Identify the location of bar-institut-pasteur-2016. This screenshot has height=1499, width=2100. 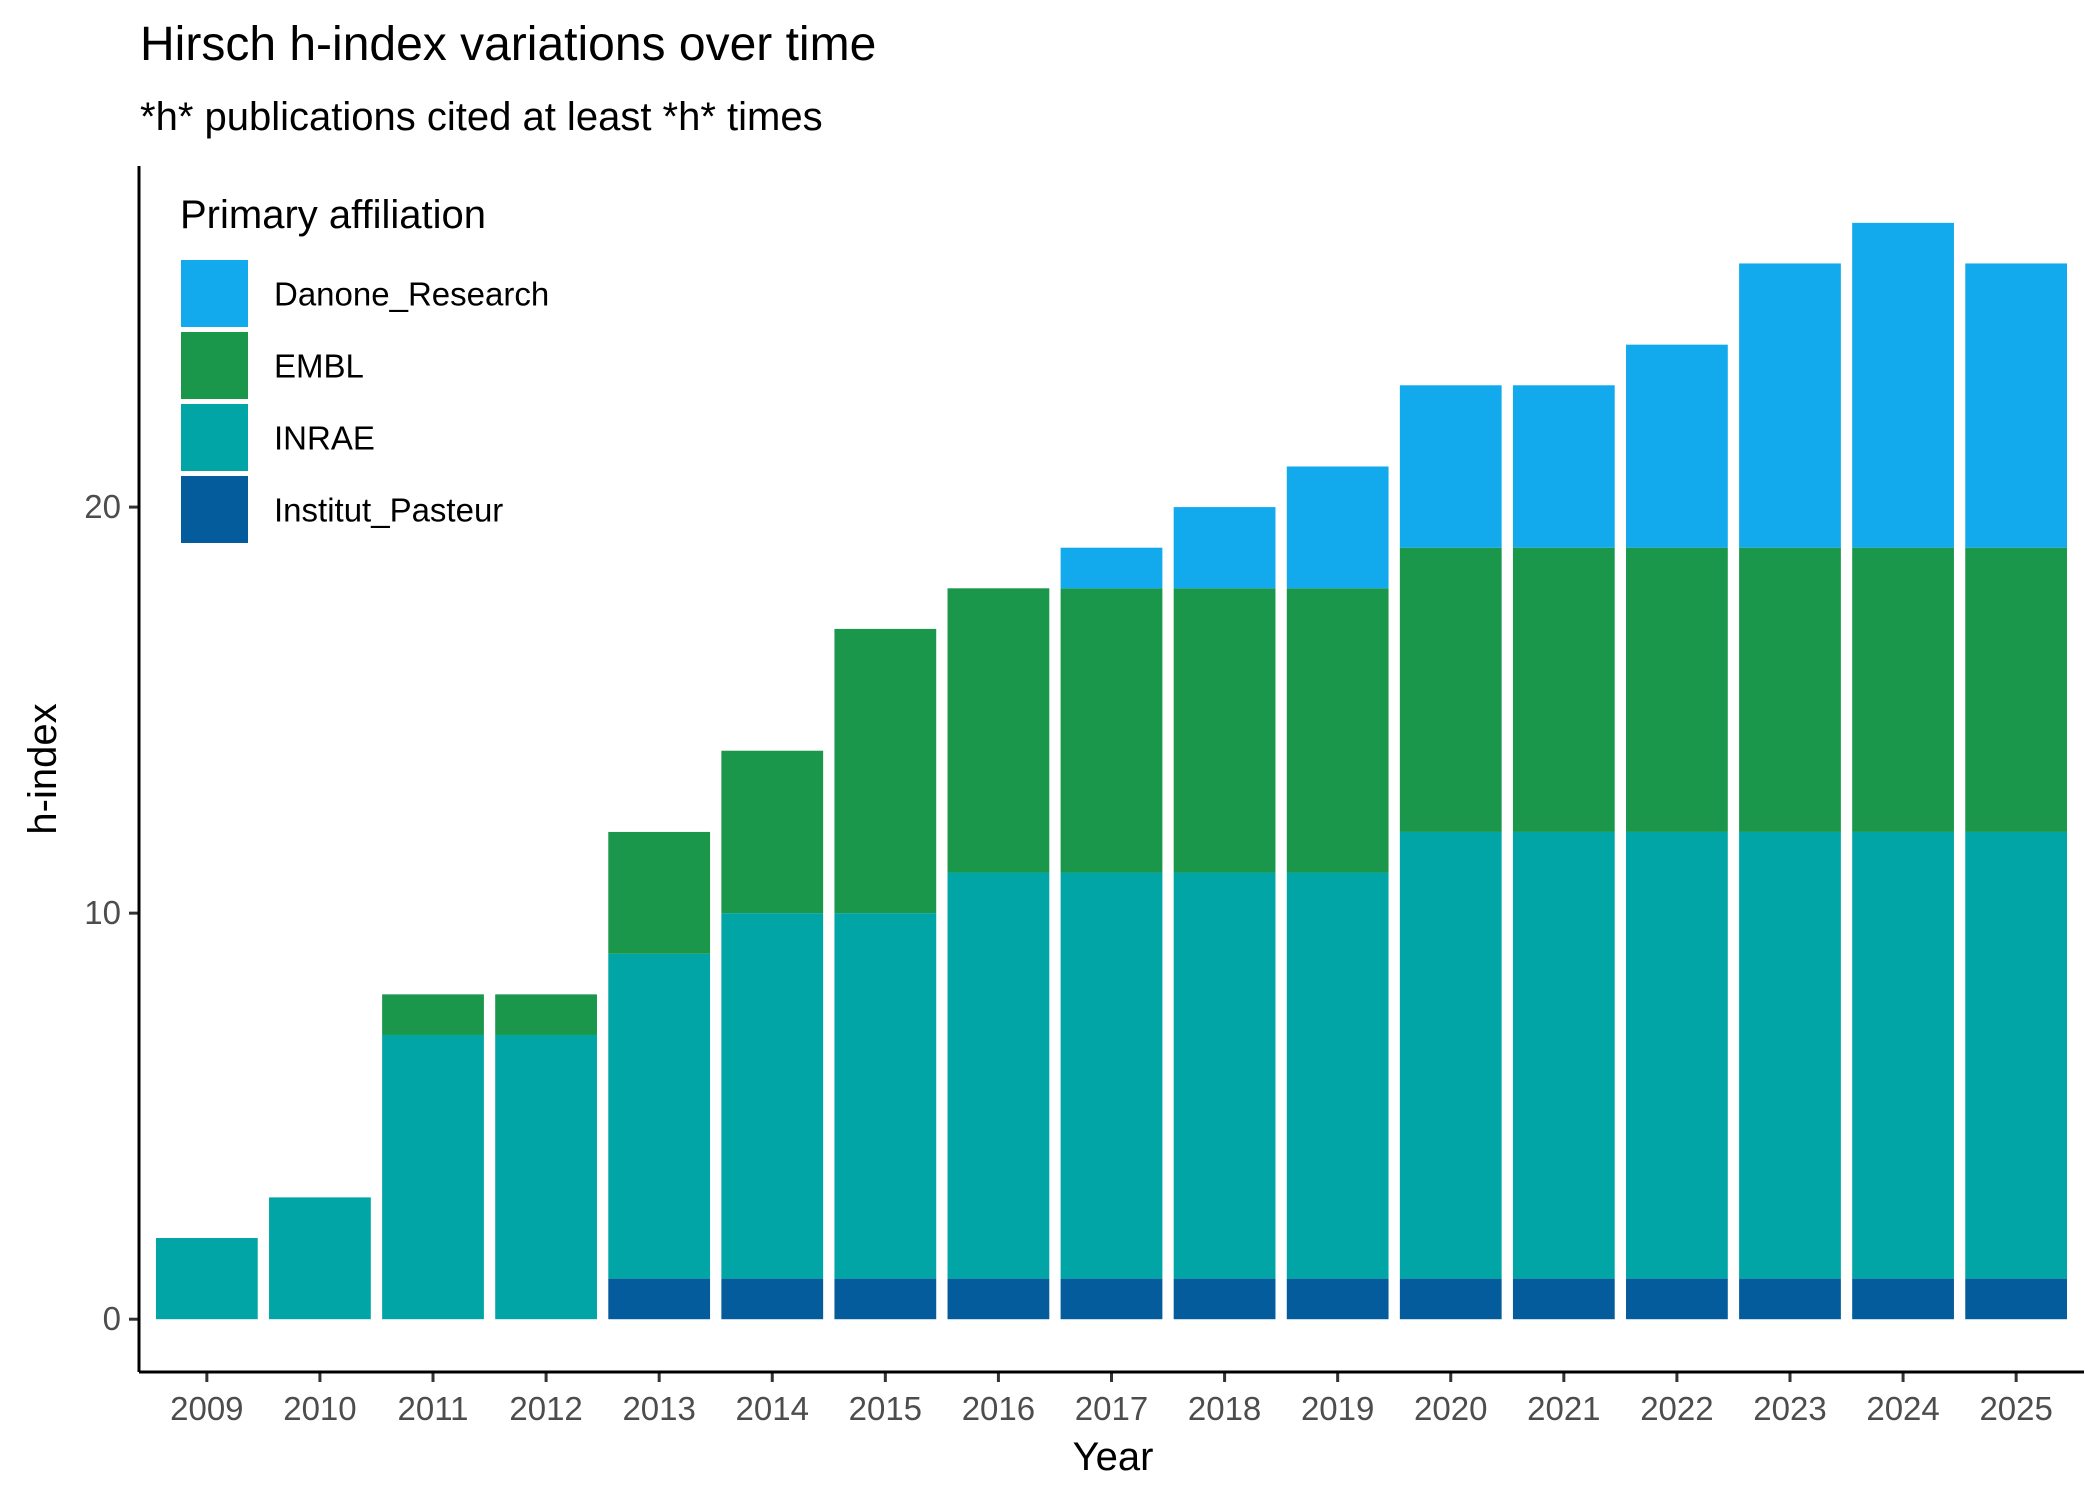
(998, 1299).